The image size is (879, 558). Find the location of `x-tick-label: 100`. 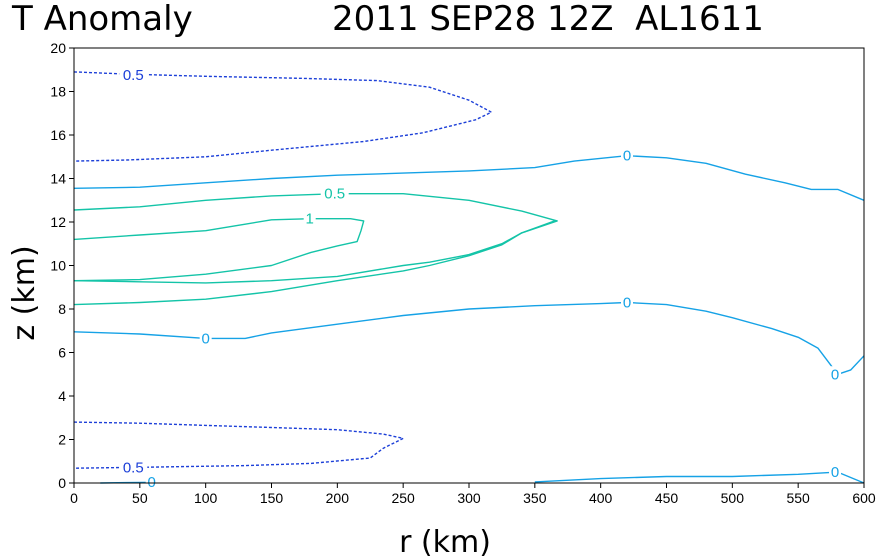

x-tick-label: 100 is located at coordinates (206, 498).